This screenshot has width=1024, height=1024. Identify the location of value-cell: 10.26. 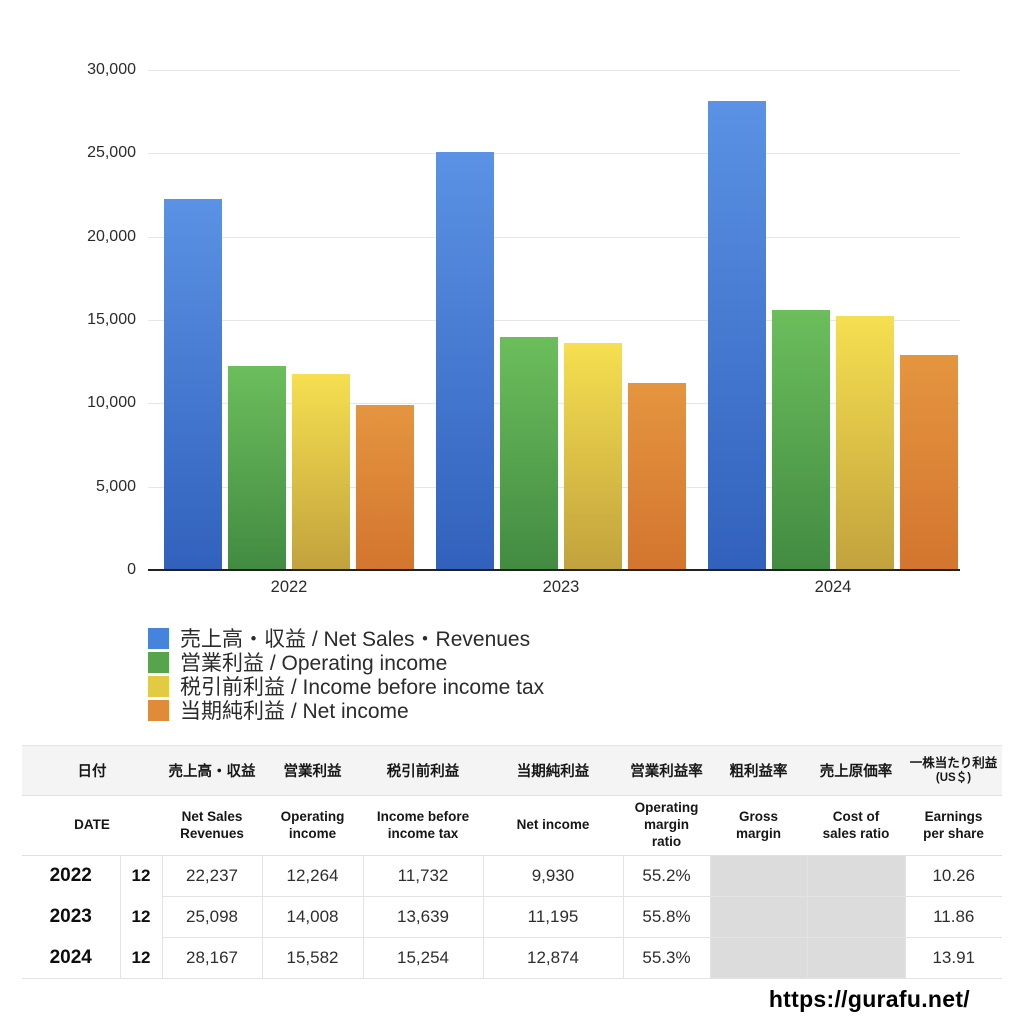
(953, 876).